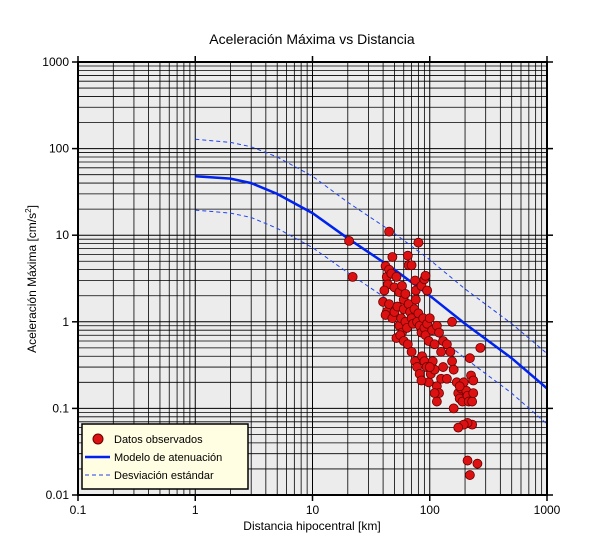 This screenshot has width=590, height=560. I want to click on y-tick-label: 1000, so click(55, 62).